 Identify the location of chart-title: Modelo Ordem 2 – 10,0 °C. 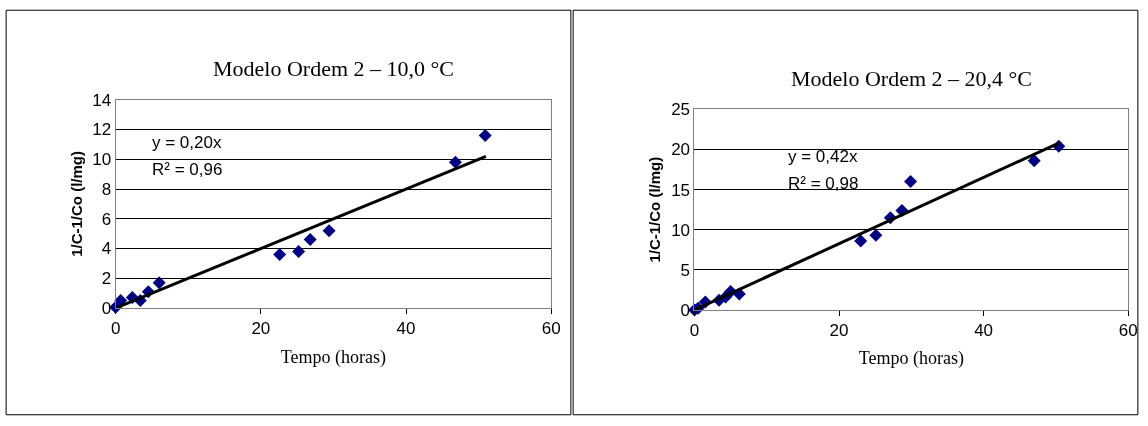
(334, 68).